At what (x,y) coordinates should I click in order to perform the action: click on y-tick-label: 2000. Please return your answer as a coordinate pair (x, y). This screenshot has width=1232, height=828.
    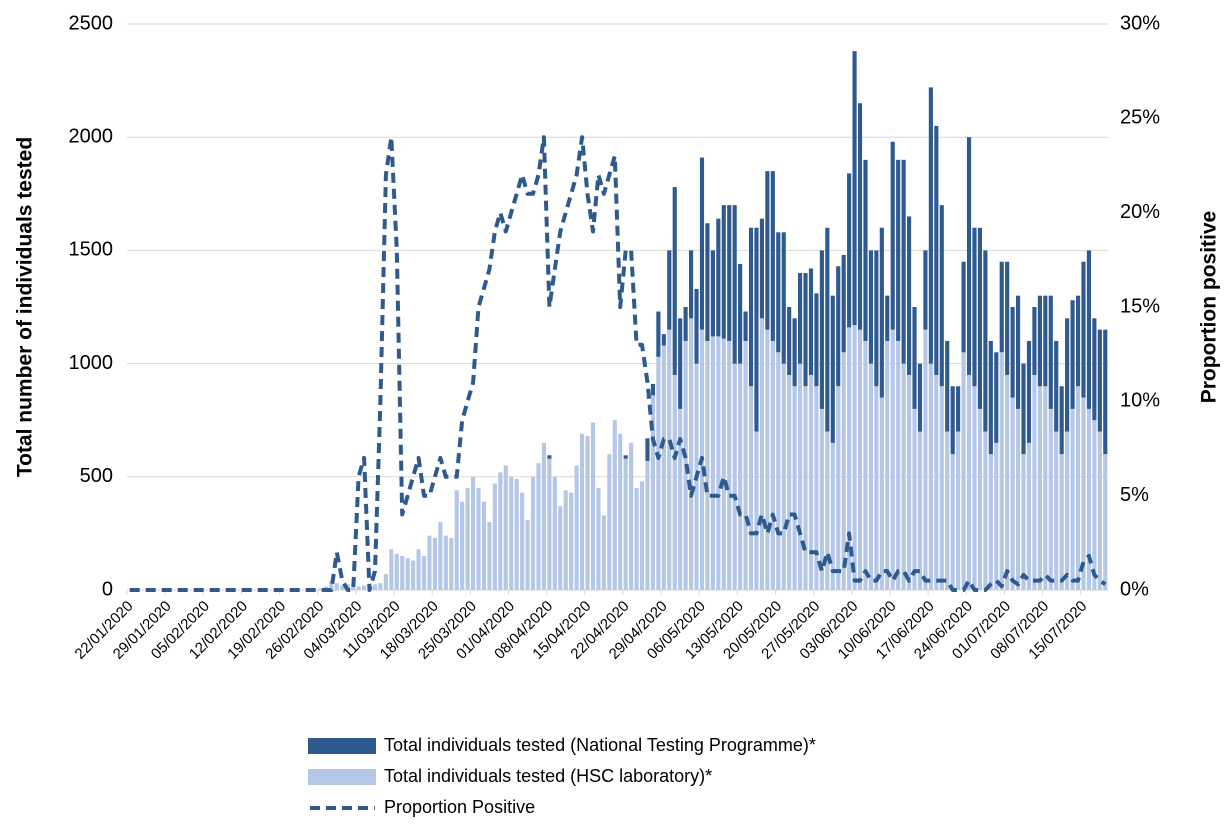
    Looking at the image, I should click on (91, 136).